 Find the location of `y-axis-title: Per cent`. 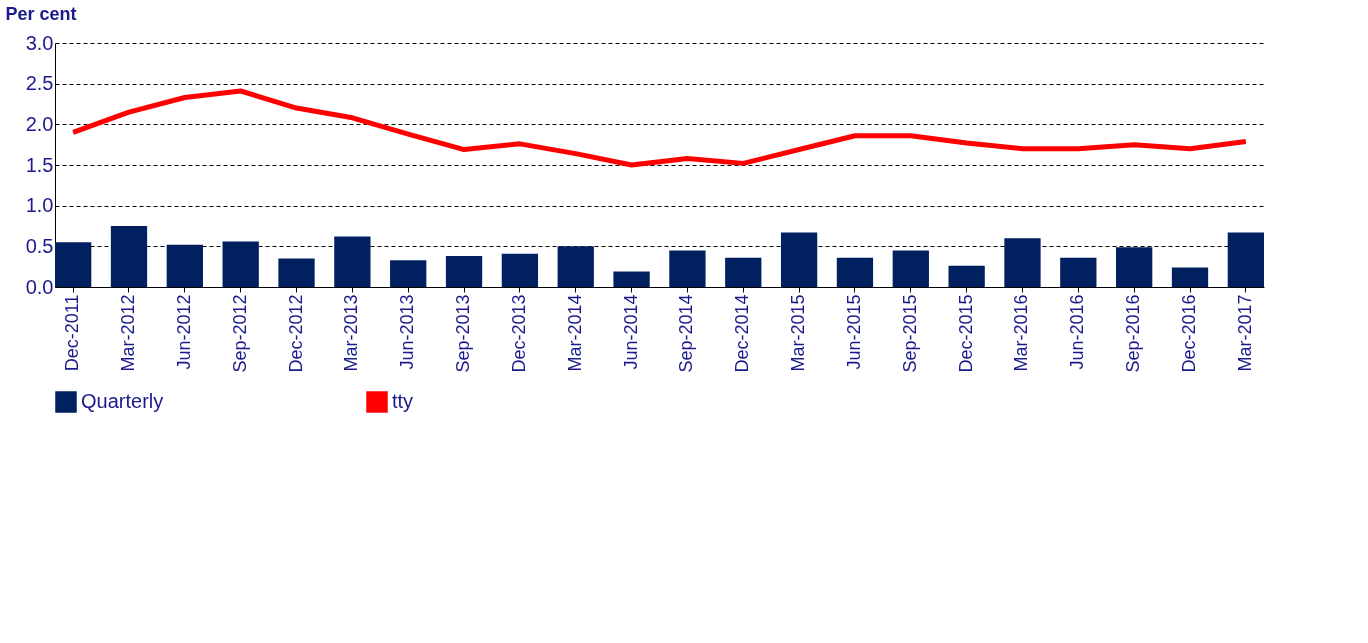

y-axis-title: Per cent is located at coordinates (41, 13).